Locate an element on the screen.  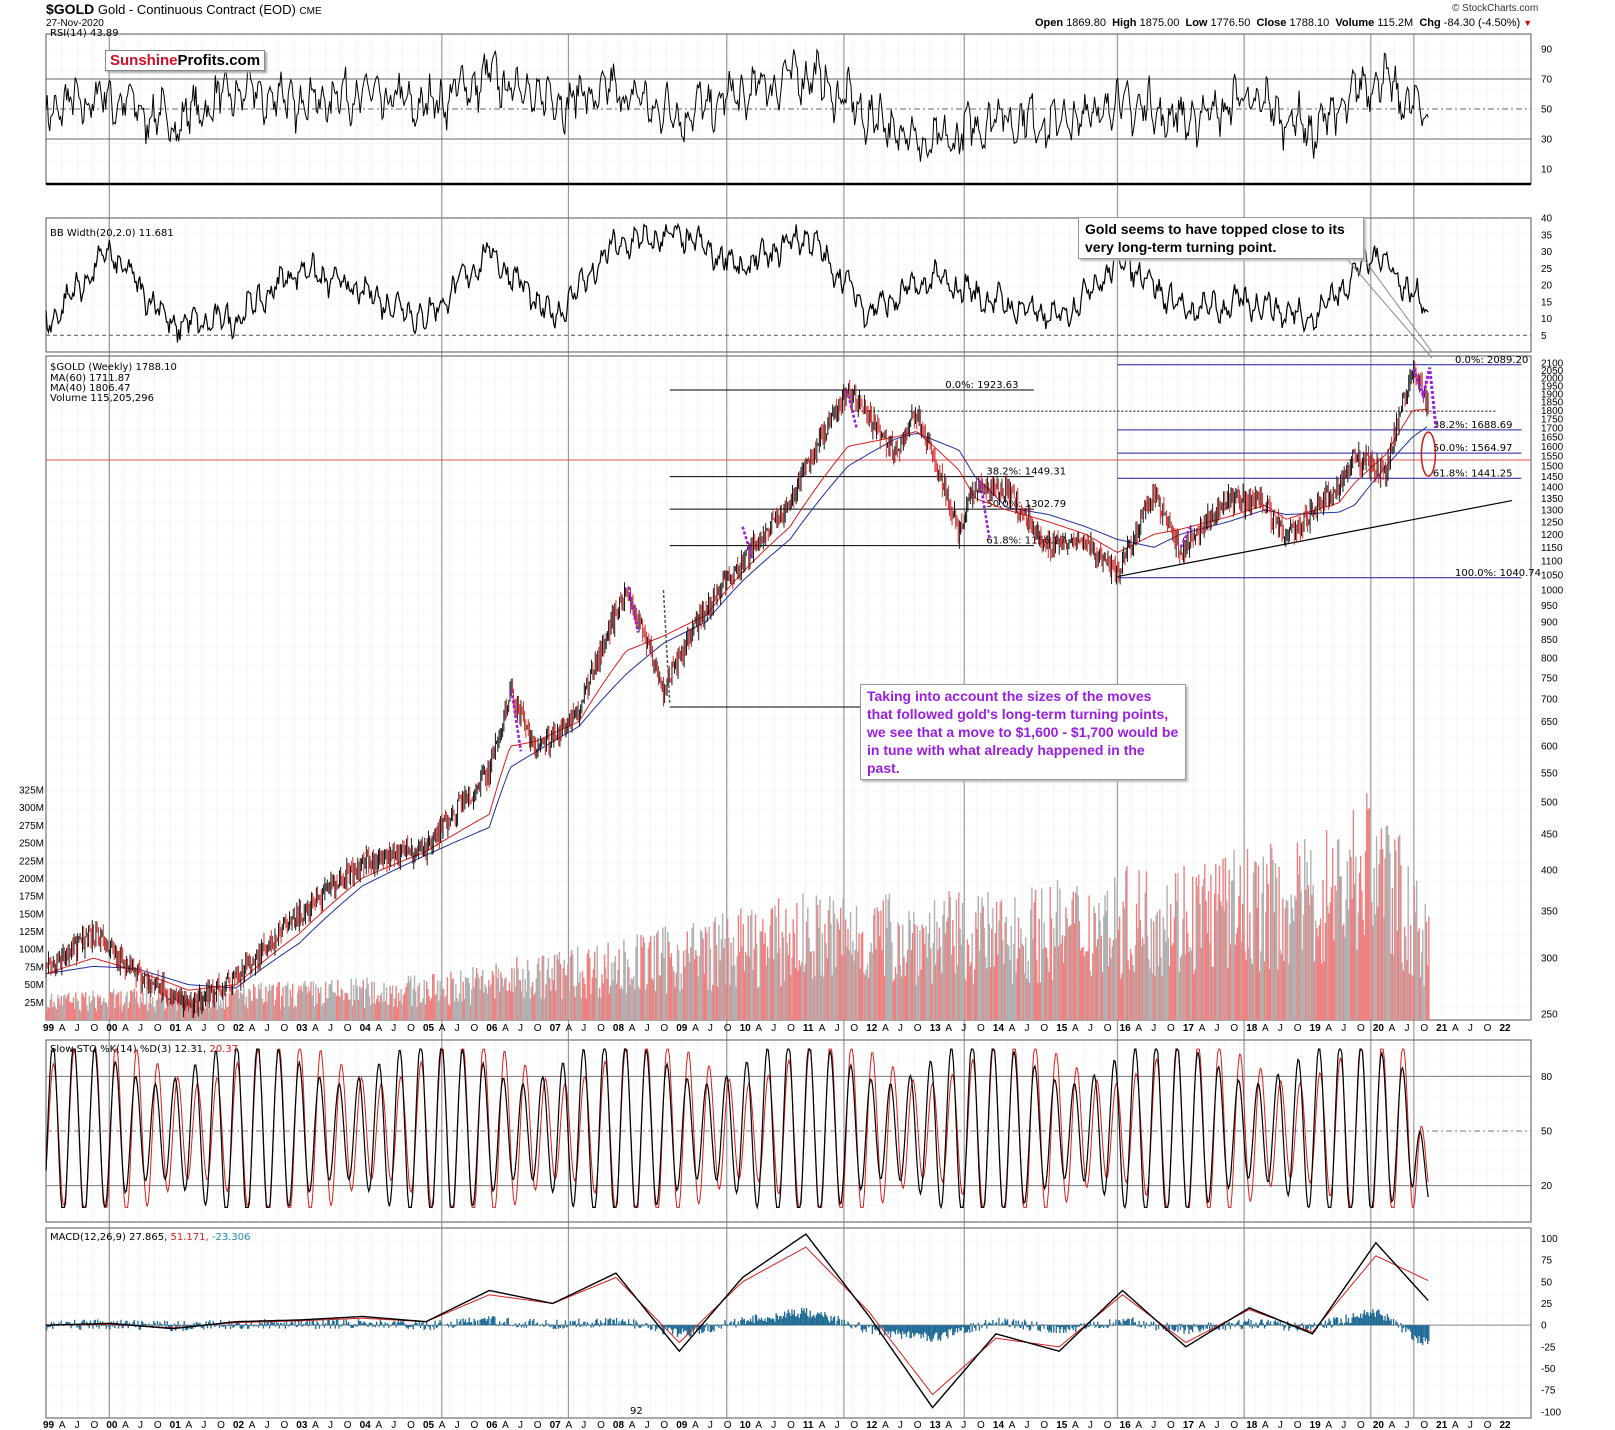
close-value: 1788.10 is located at coordinates (1309, 23).